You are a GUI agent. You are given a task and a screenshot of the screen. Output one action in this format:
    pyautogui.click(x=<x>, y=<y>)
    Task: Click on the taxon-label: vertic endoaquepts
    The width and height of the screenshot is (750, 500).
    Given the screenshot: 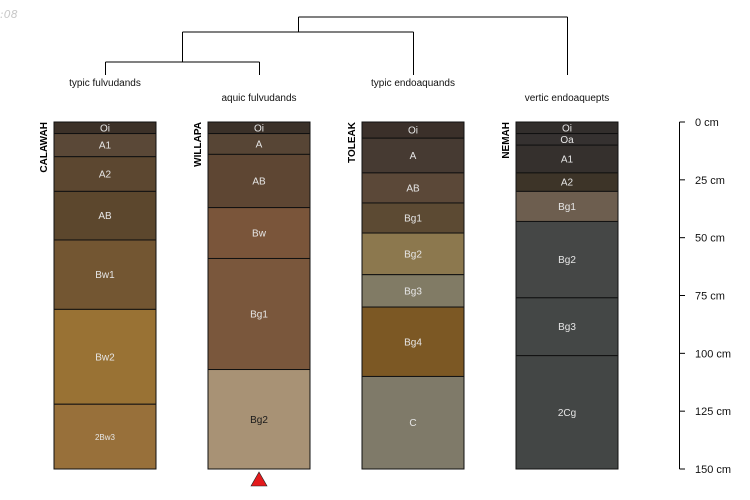 What is the action you would take?
    pyautogui.click(x=567, y=98)
    